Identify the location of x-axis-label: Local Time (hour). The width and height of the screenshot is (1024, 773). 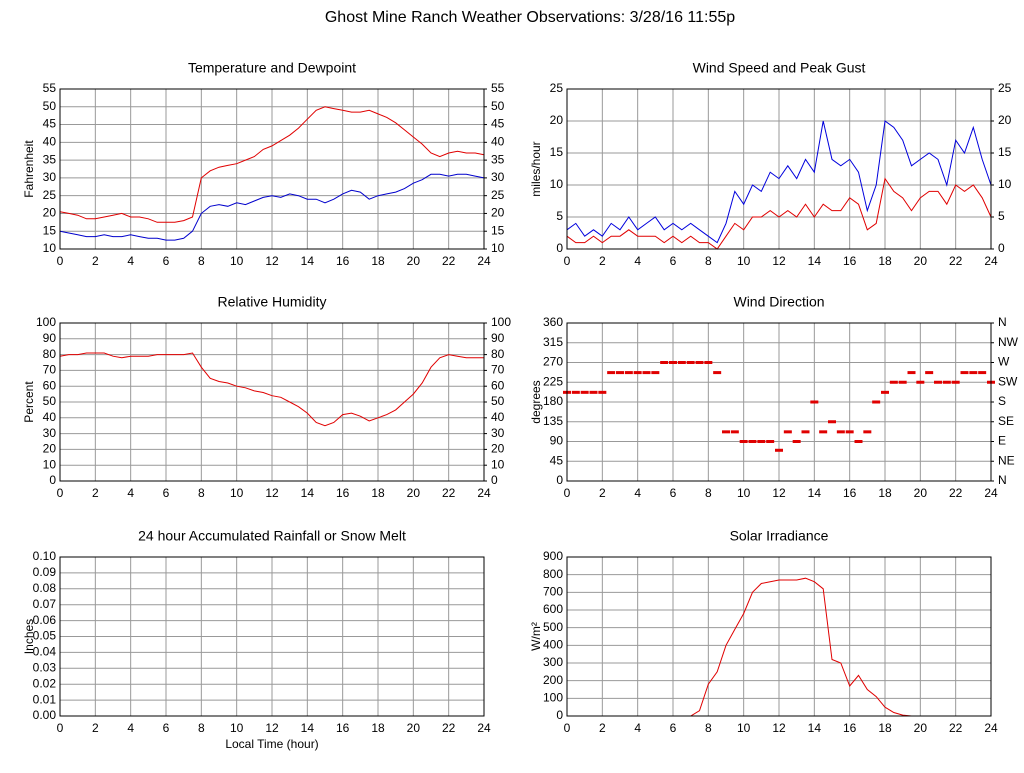
(271, 744).